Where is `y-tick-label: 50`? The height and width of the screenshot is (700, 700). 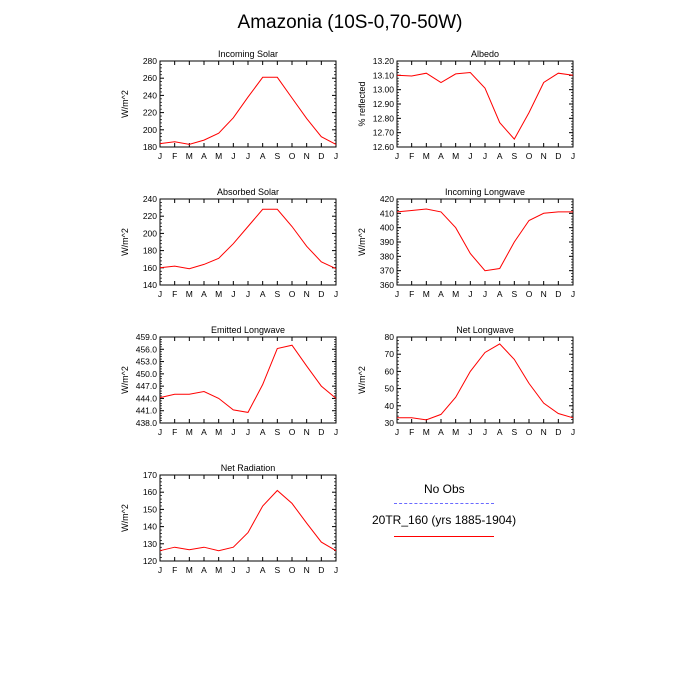 y-tick-label: 50 is located at coordinates (390, 389).